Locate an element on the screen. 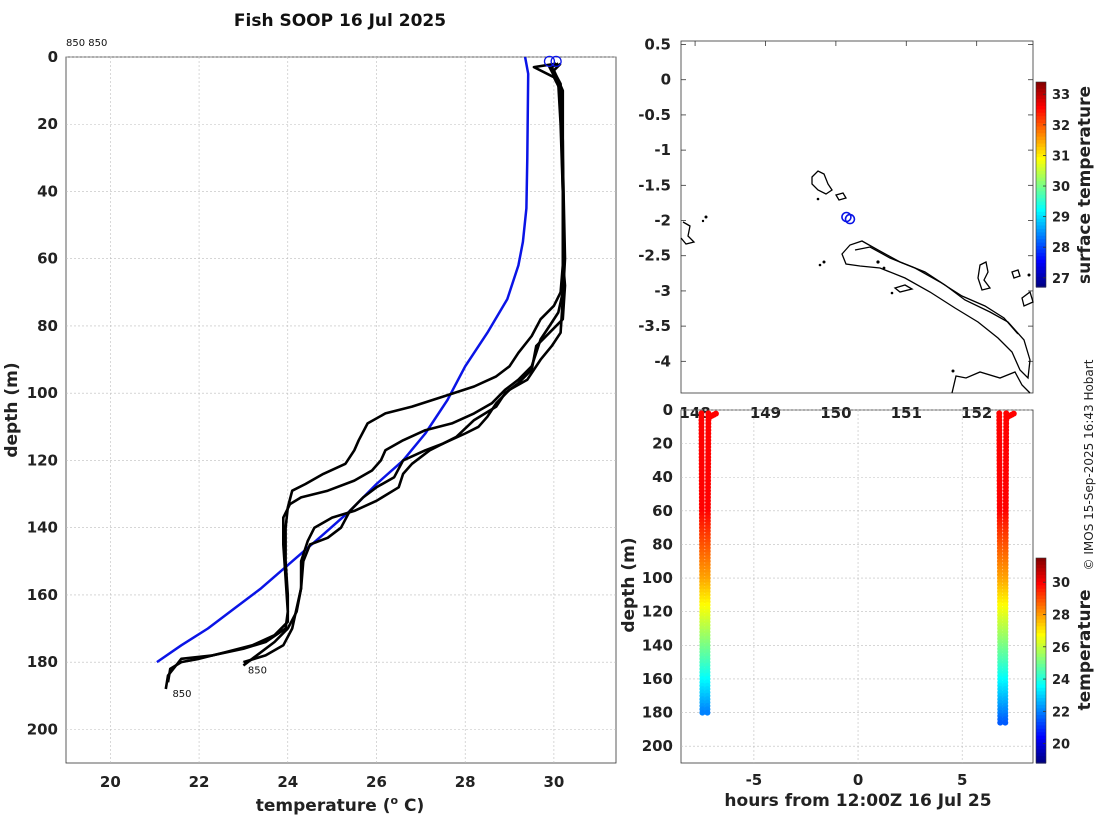 This screenshot has height=820, width=1100. map-x-tick-label: 152 is located at coordinates (976, 413).